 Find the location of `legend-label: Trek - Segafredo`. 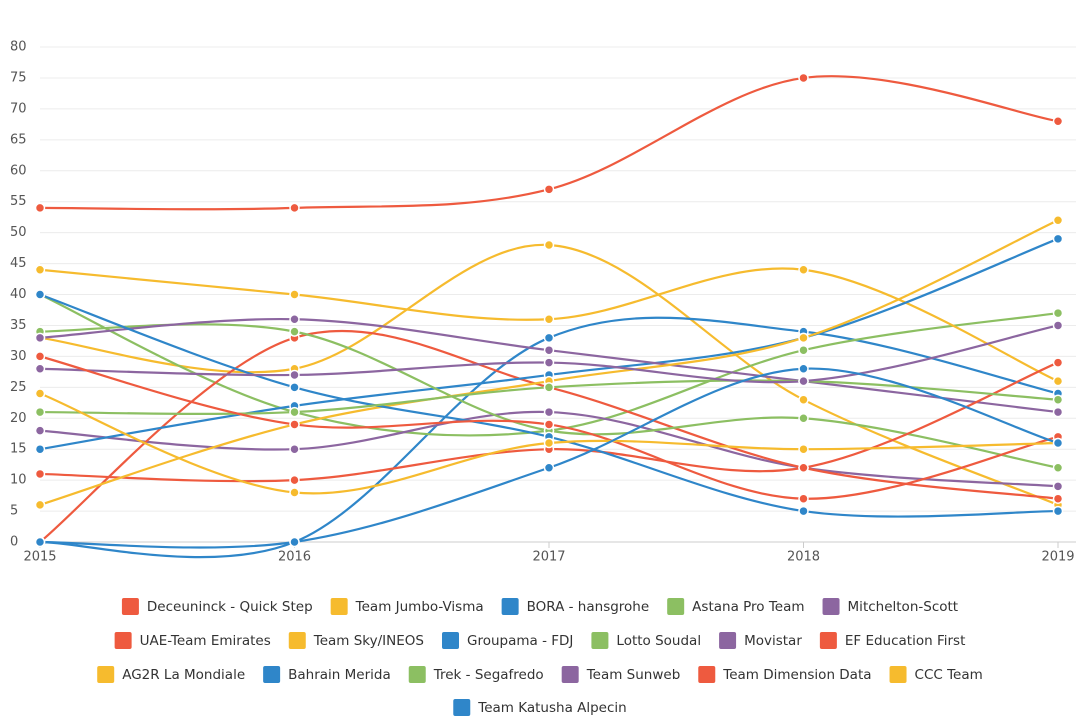

legend-label: Trek - Segafredo is located at coordinates (488, 675).